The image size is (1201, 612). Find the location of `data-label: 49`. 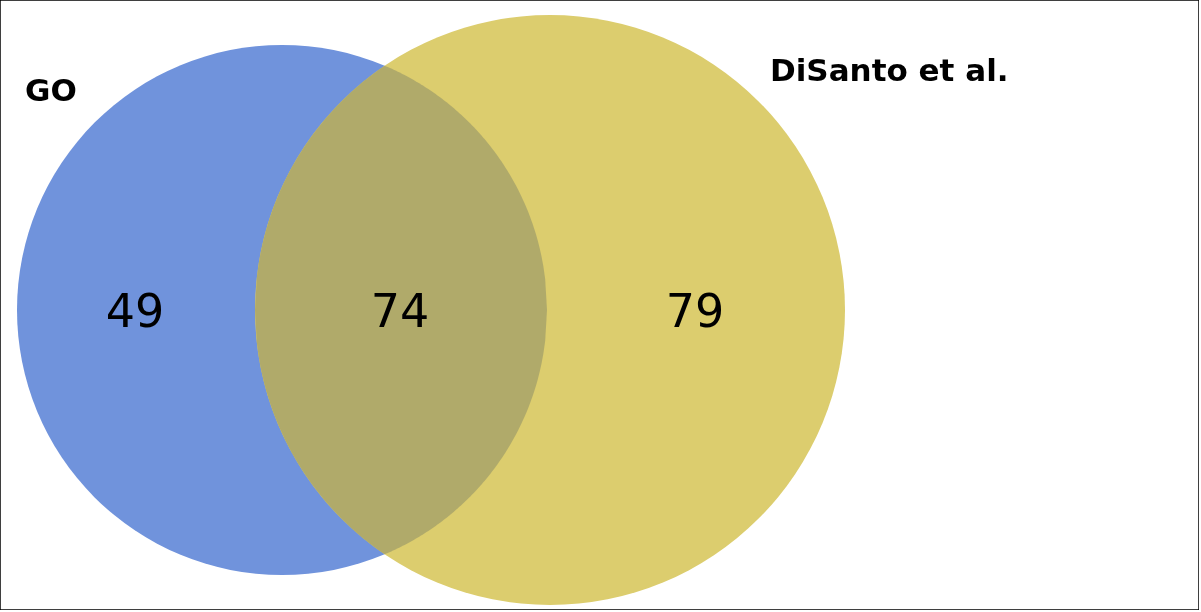

data-label: 49 is located at coordinates (135, 311).